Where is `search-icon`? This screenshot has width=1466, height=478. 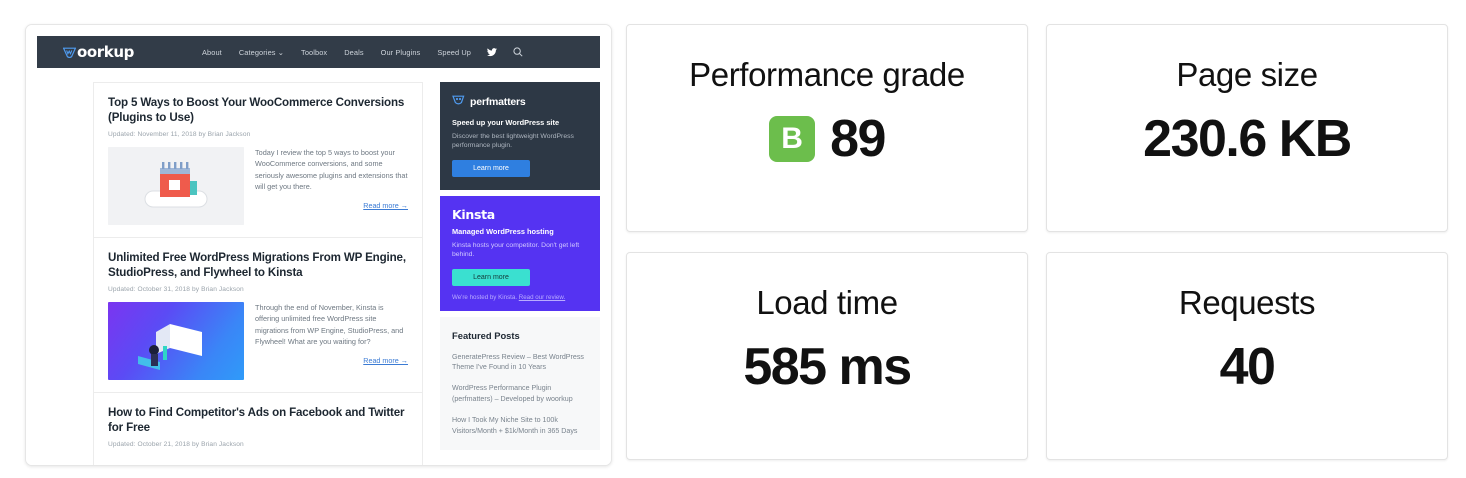
search-icon is located at coordinates (518, 52).